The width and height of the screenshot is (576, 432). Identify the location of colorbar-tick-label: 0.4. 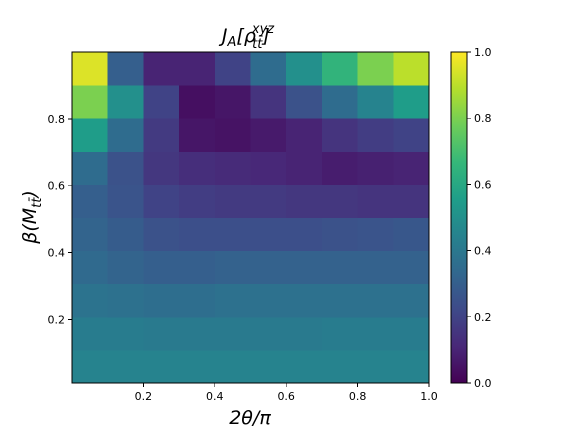
(483, 251).